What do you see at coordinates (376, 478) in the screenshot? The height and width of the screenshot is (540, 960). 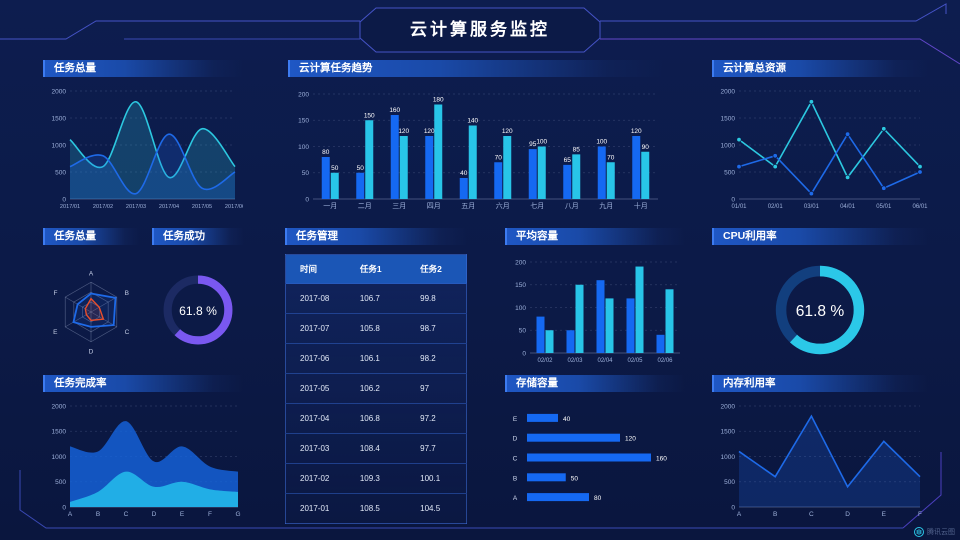 I see `table-row: 2017-02 109.3 100.1` at bounding box center [376, 478].